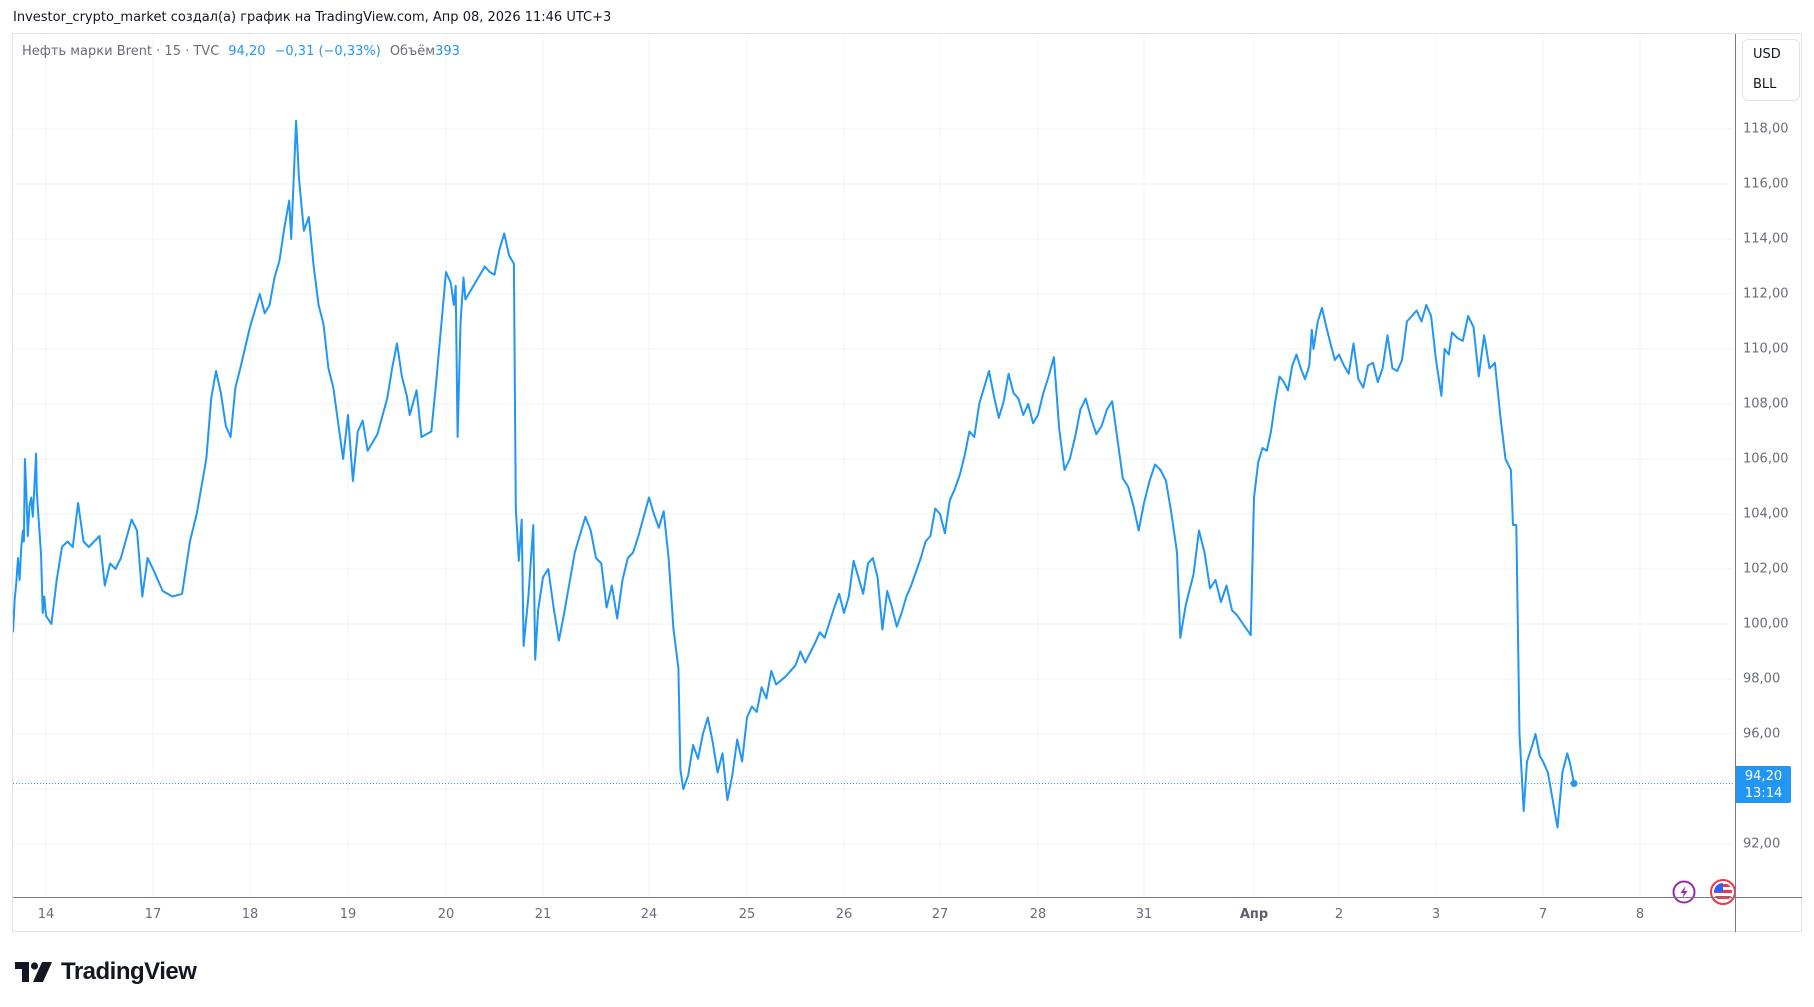 Image resolution: width=1814 pixels, height=1007 pixels. I want to click on volume-value: 393, so click(447, 51).